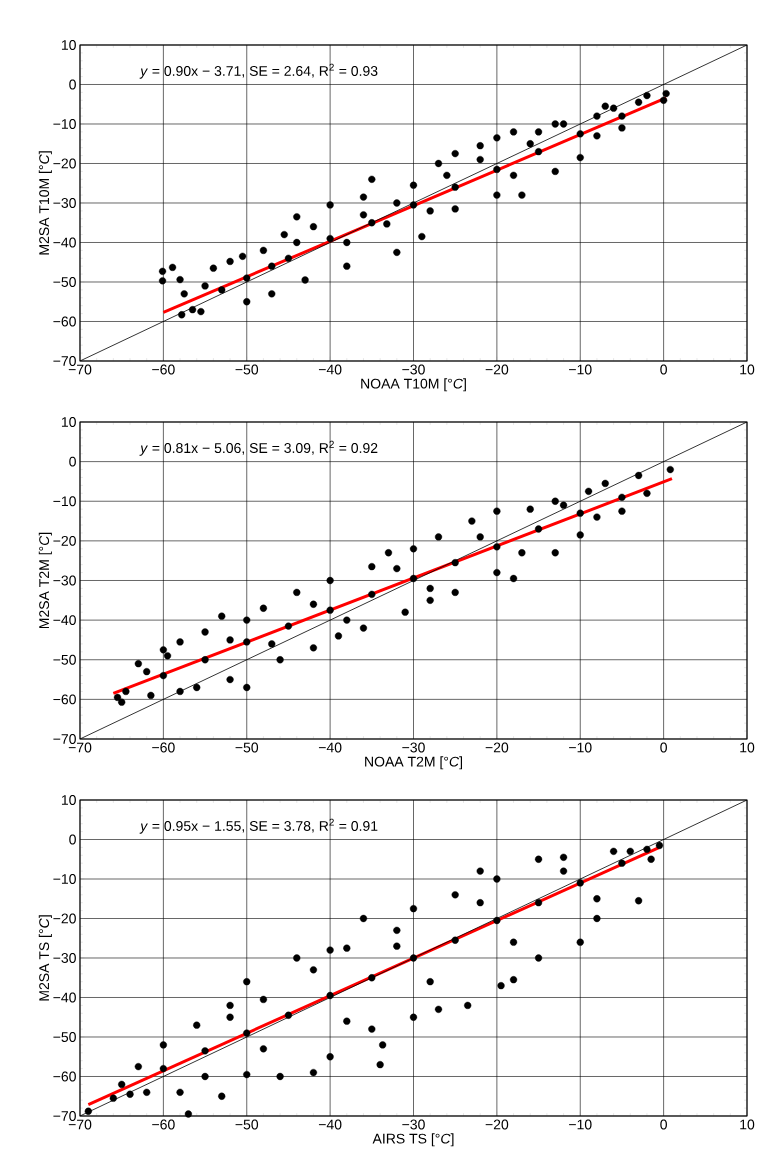  What do you see at coordinates (414, 763) in the screenshot?
I see `x-axis-title: NOAA T2M [°C]` at bounding box center [414, 763].